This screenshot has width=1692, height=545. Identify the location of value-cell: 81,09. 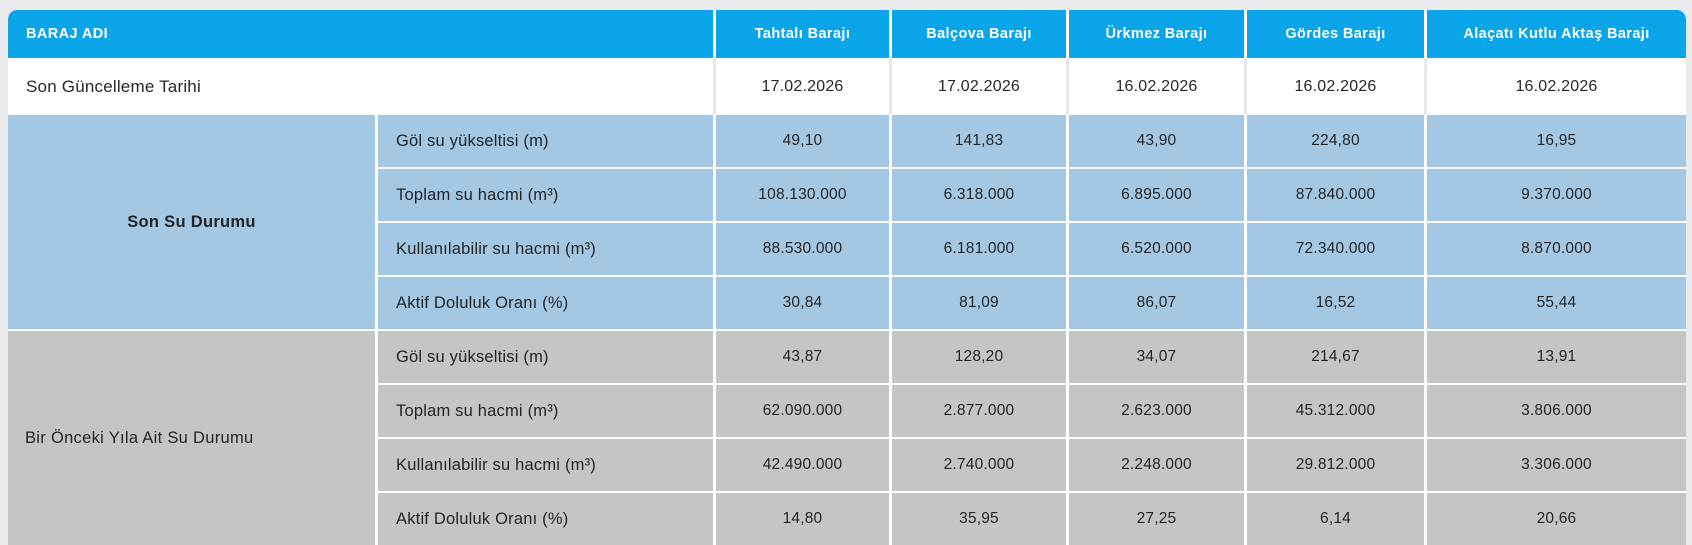
(979, 303).